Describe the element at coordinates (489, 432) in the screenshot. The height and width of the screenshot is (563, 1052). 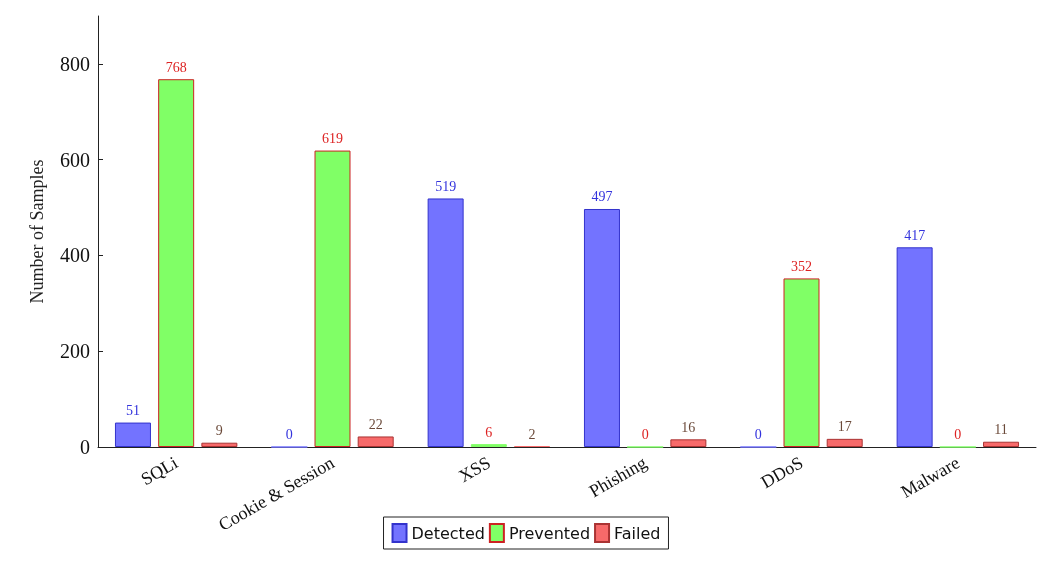
I see `data-label: 6` at that location.